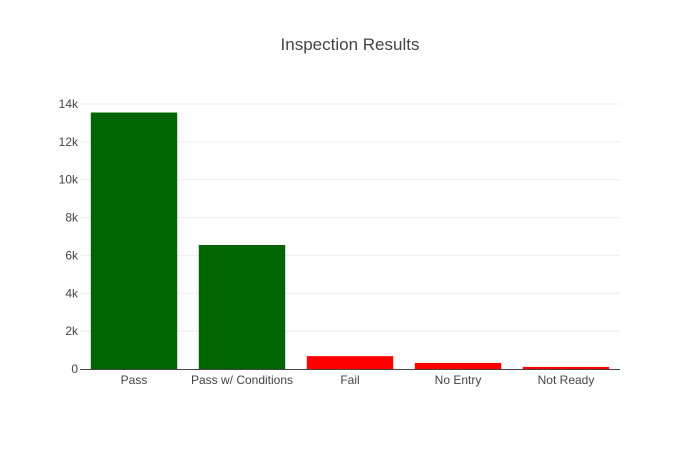  What do you see at coordinates (566, 380) in the screenshot?
I see `x-tick-label: Not Ready` at bounding box center [566, 380].